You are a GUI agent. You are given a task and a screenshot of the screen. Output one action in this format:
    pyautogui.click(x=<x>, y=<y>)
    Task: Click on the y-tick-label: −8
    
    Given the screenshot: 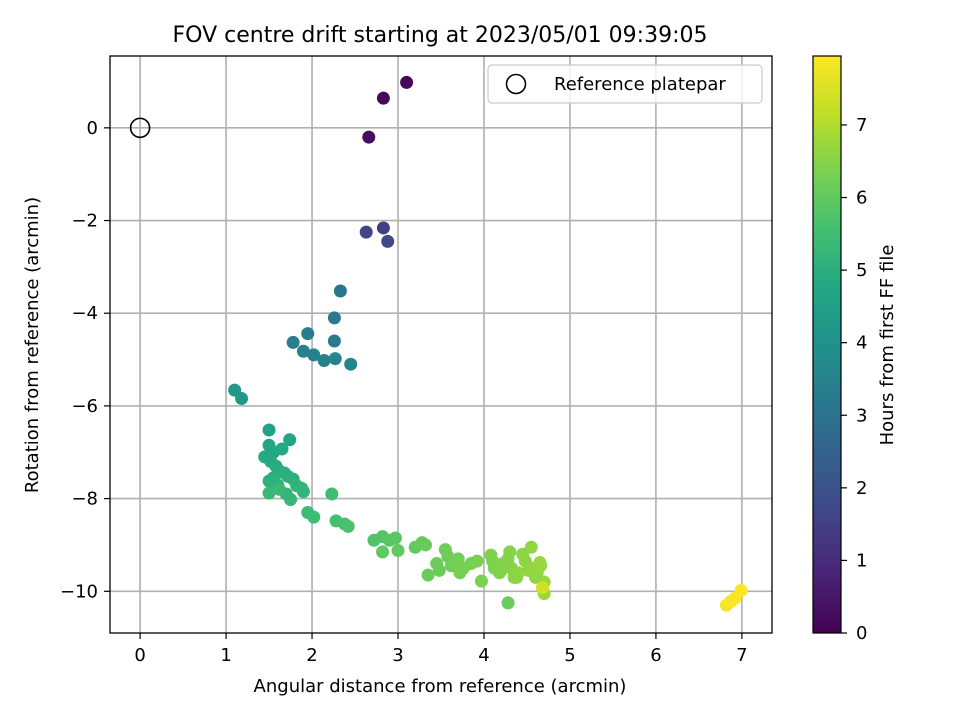 What is the action you would take?
    pyautogui.click(x=84, y=499)
    